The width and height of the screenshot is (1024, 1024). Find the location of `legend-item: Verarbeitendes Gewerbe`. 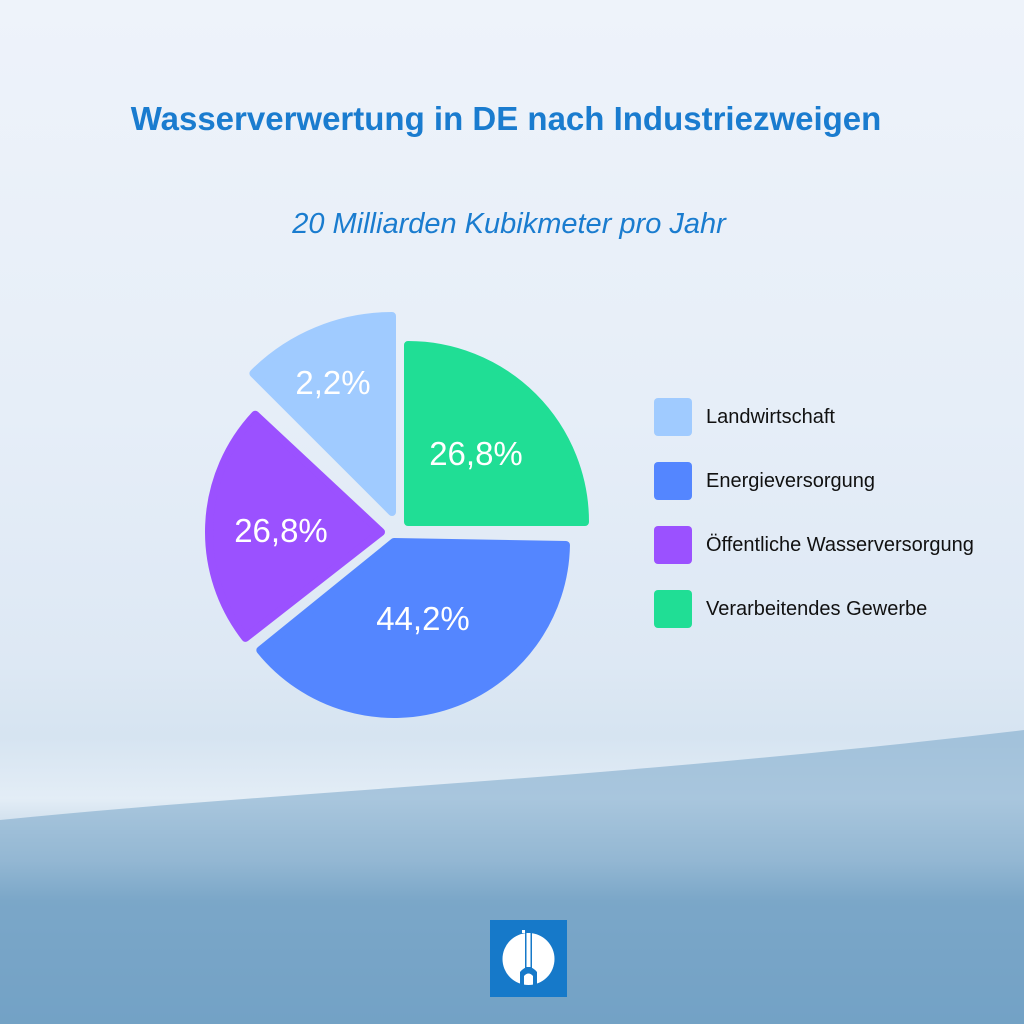

legend-item: Verarbeitendes Gewerbe is located at coordinates (814, 609).